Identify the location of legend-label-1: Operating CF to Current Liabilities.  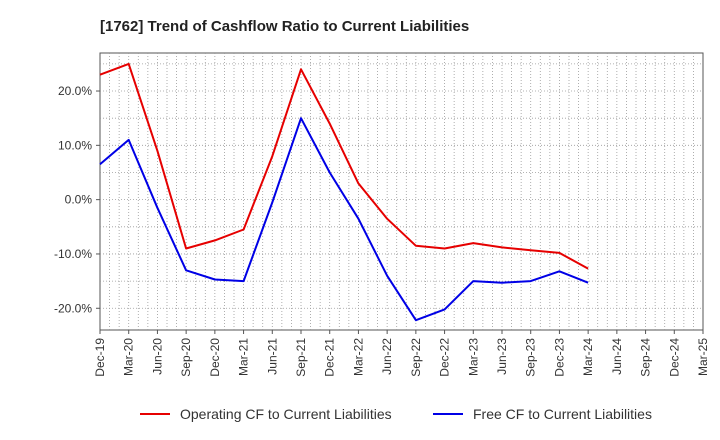
(286, 414).